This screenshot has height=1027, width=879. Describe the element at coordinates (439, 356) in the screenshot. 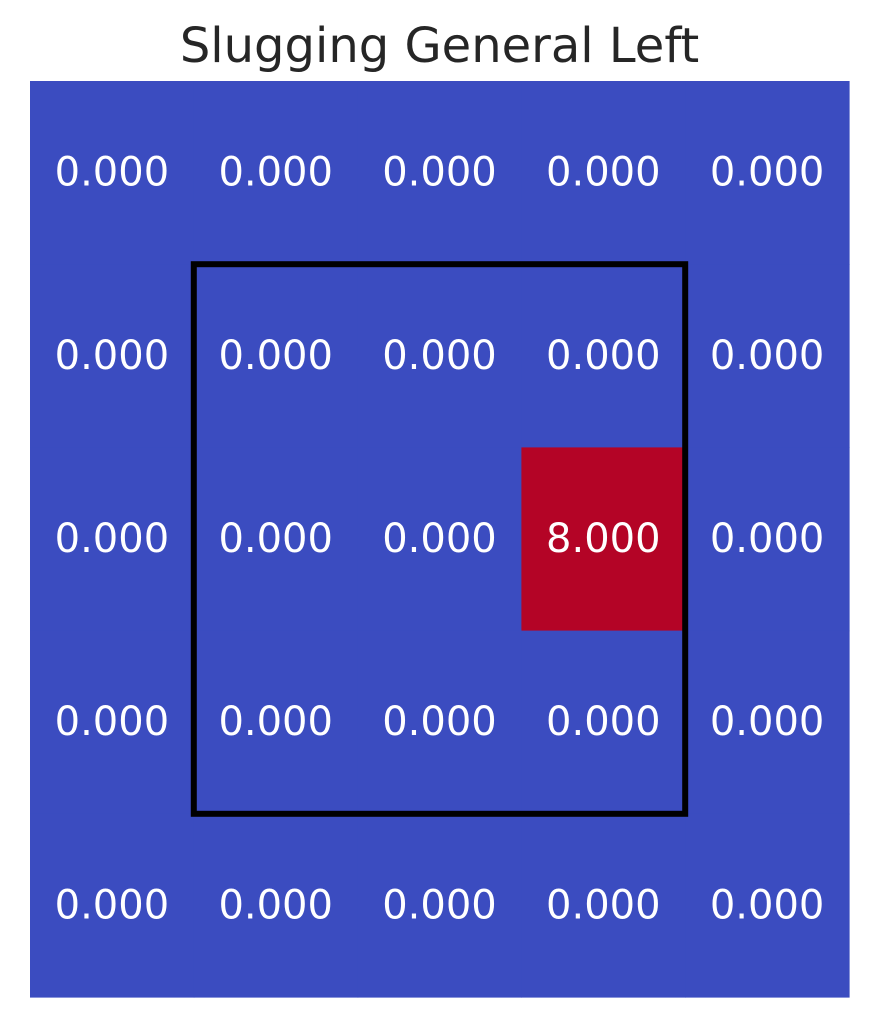

I see `cell-value-label-r1-c2: 0.000` at that location.